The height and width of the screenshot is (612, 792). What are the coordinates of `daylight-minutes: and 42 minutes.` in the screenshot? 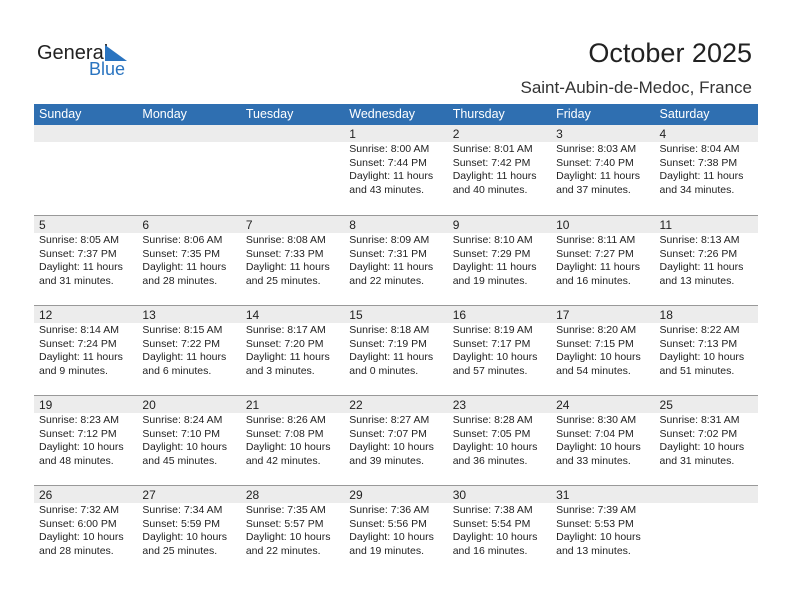 It's located at (283, 460).